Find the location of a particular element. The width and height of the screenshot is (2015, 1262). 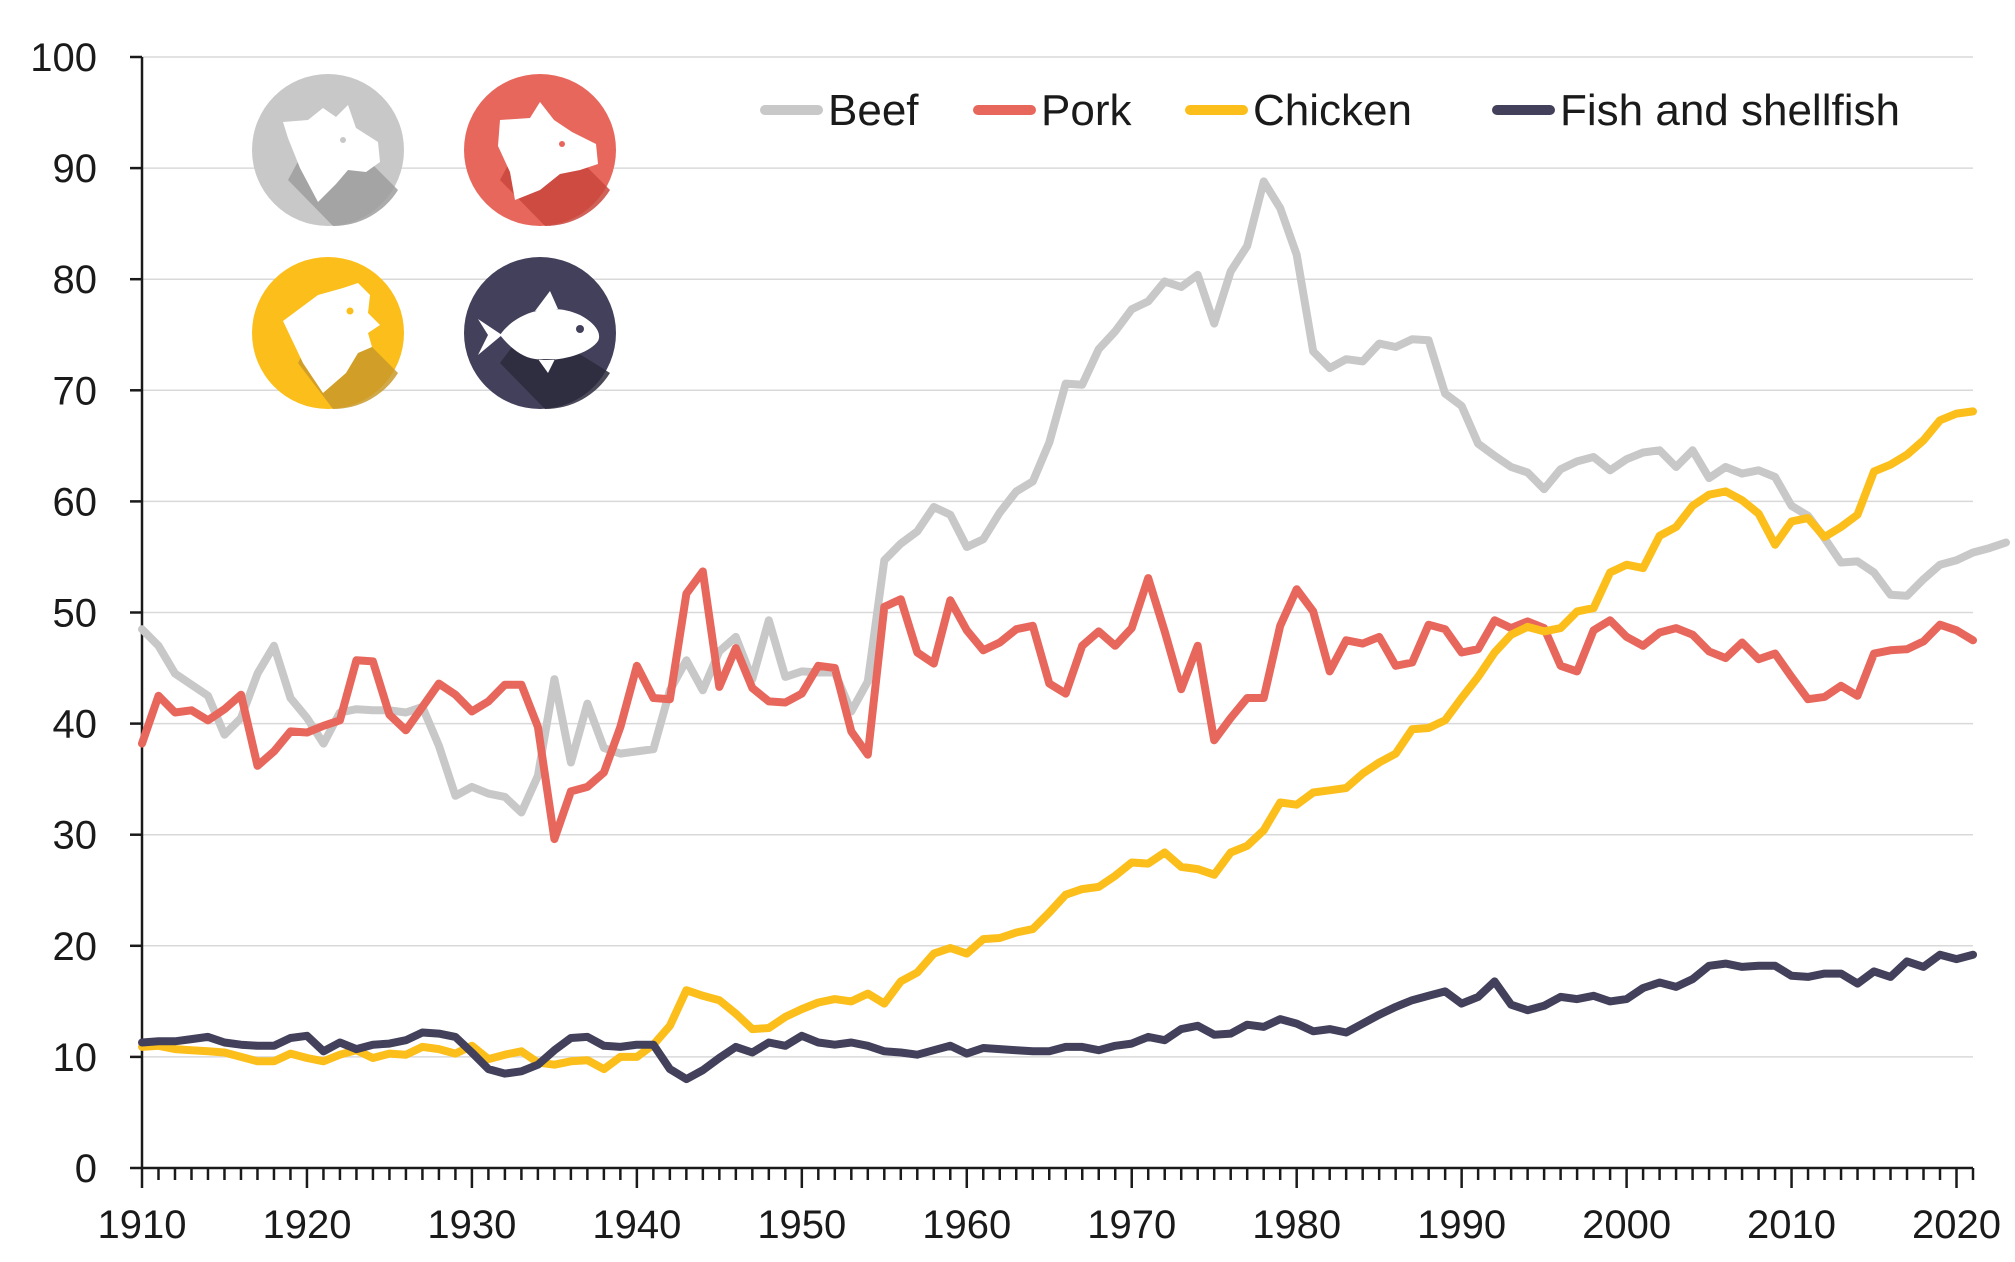

y-tick-label-60: 60 is located at coordinates (75, 502).